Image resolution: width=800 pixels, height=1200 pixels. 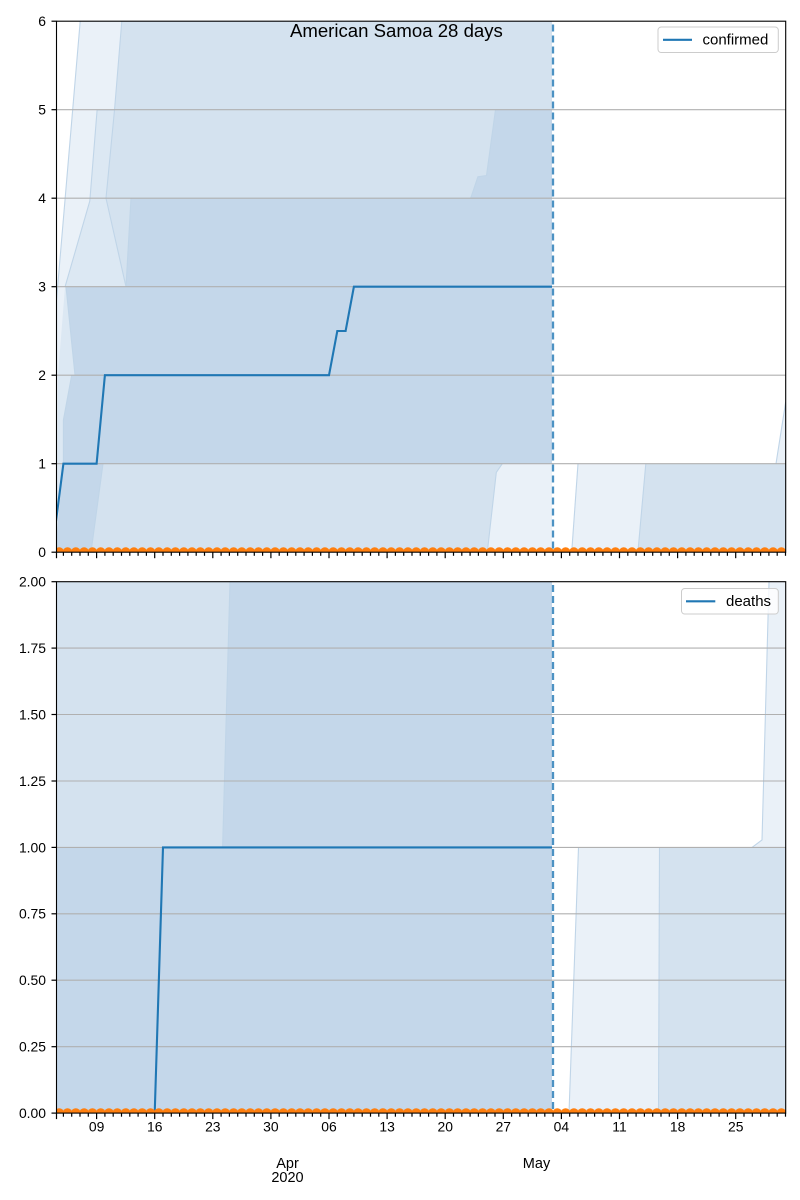 I want to click on svg-text: 06, so click(x=329, y=1127).